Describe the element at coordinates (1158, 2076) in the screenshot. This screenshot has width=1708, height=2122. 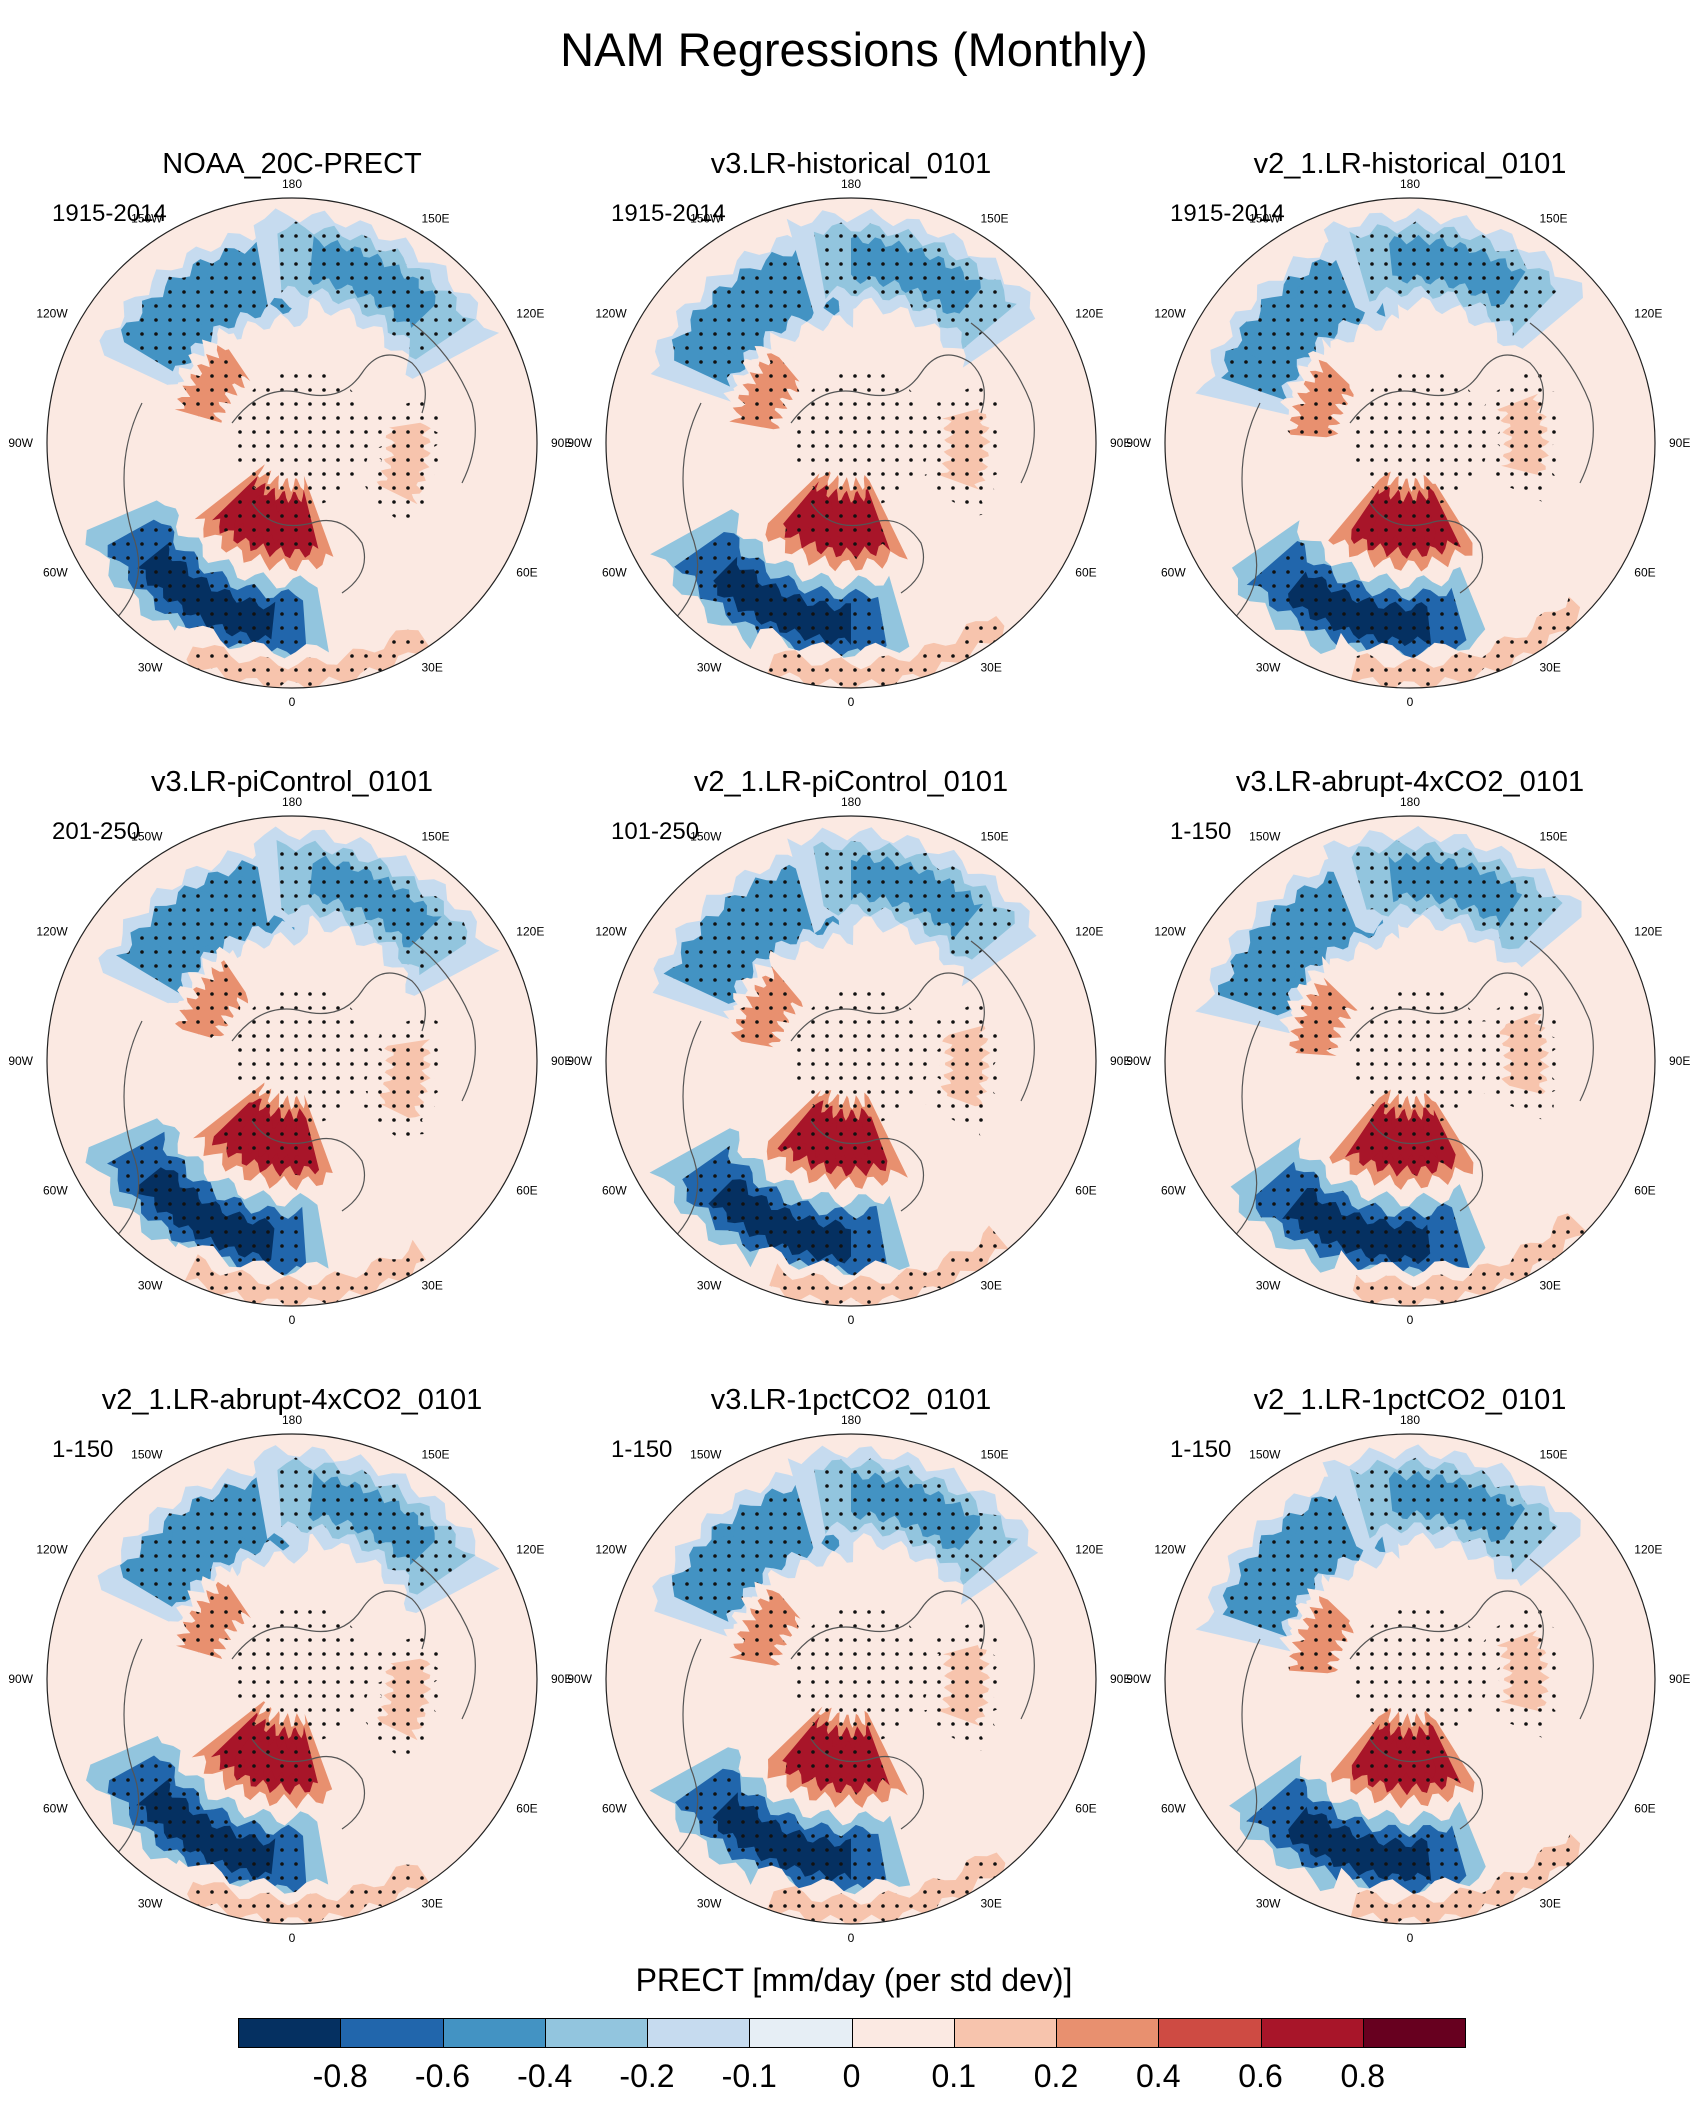
I see `colorbar-tick-label: 0.4` at that location.